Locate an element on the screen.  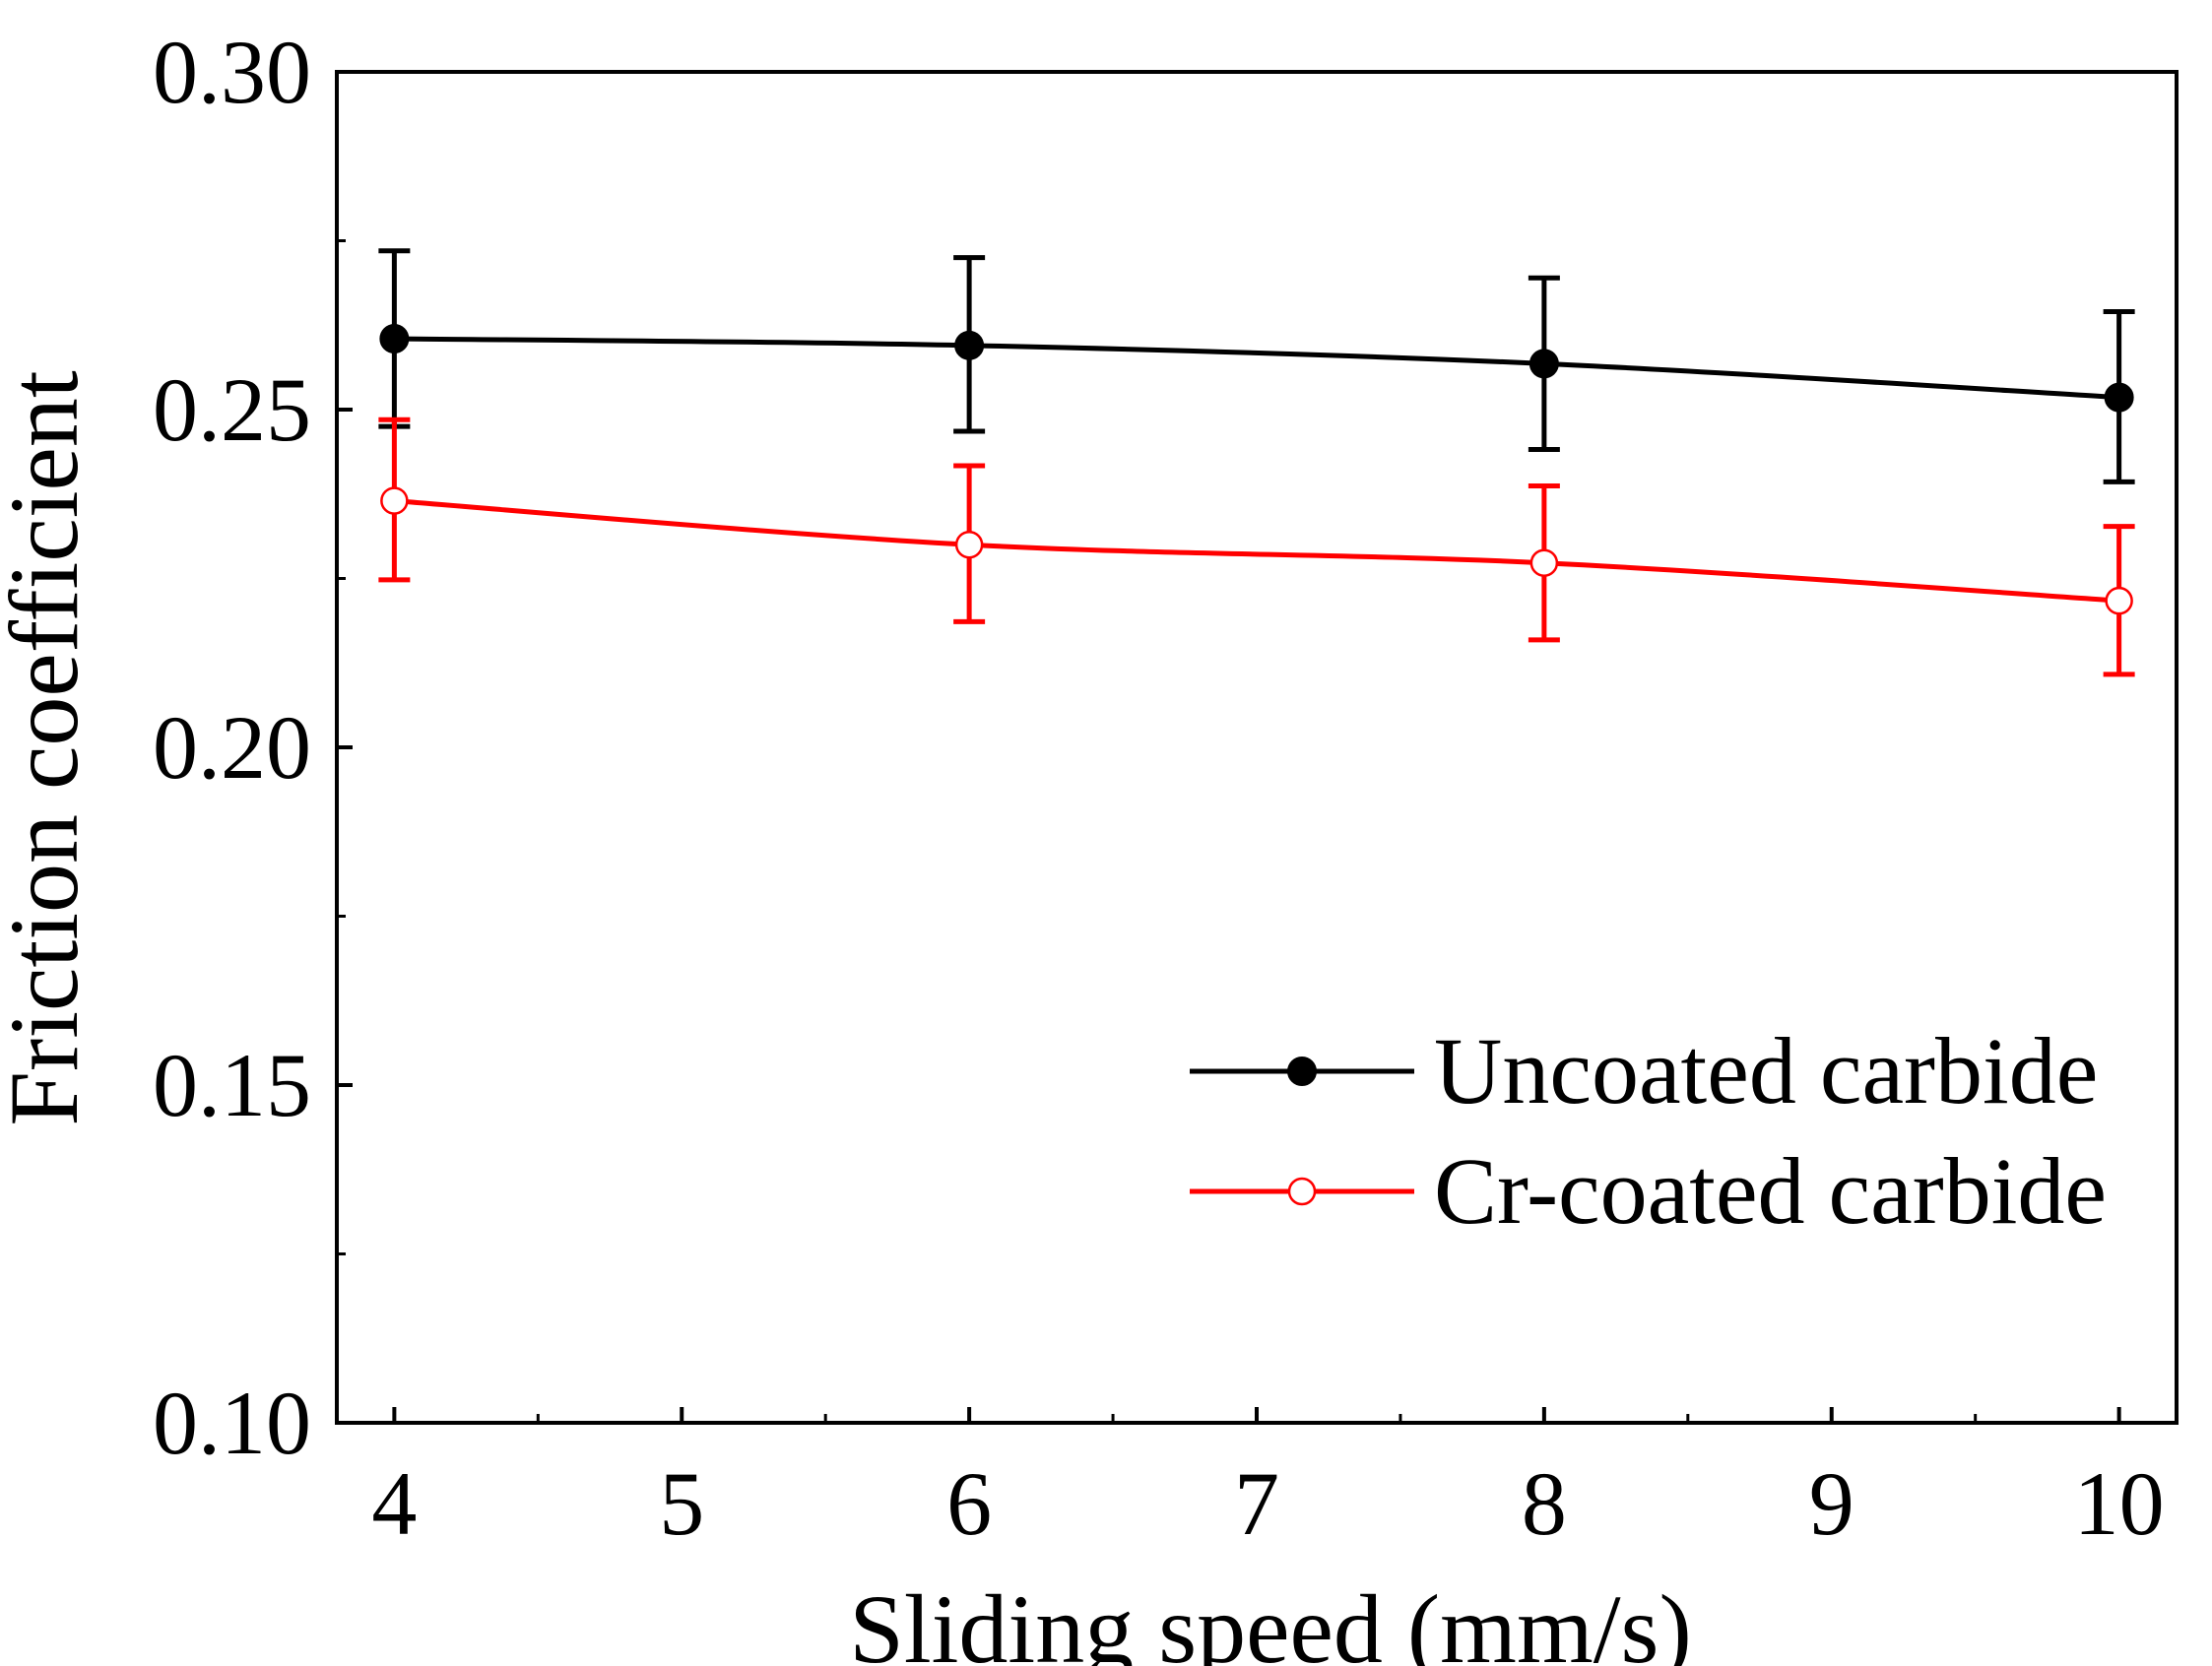
legend-item-uncoated-carbide: Uncoated carbide is located at coordinates (1644, 1070).